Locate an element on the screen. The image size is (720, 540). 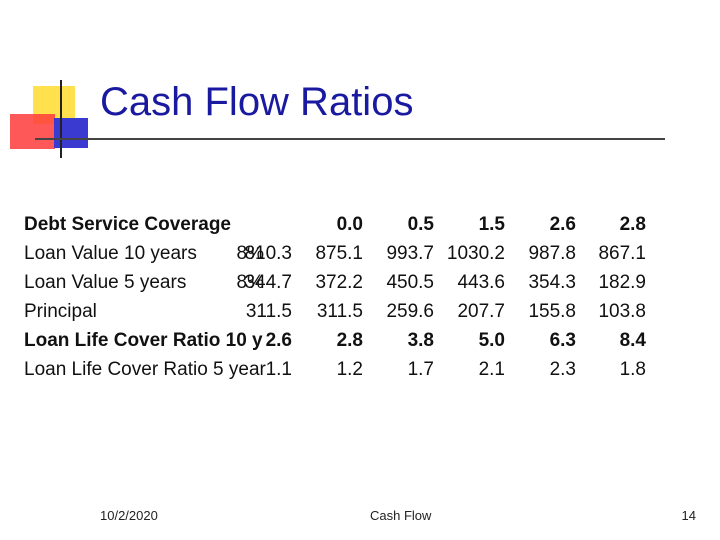
table-row: Principal 311.5 311.5 259.6 207.7 155.8 103.8 is located at coordinates (359, 315).